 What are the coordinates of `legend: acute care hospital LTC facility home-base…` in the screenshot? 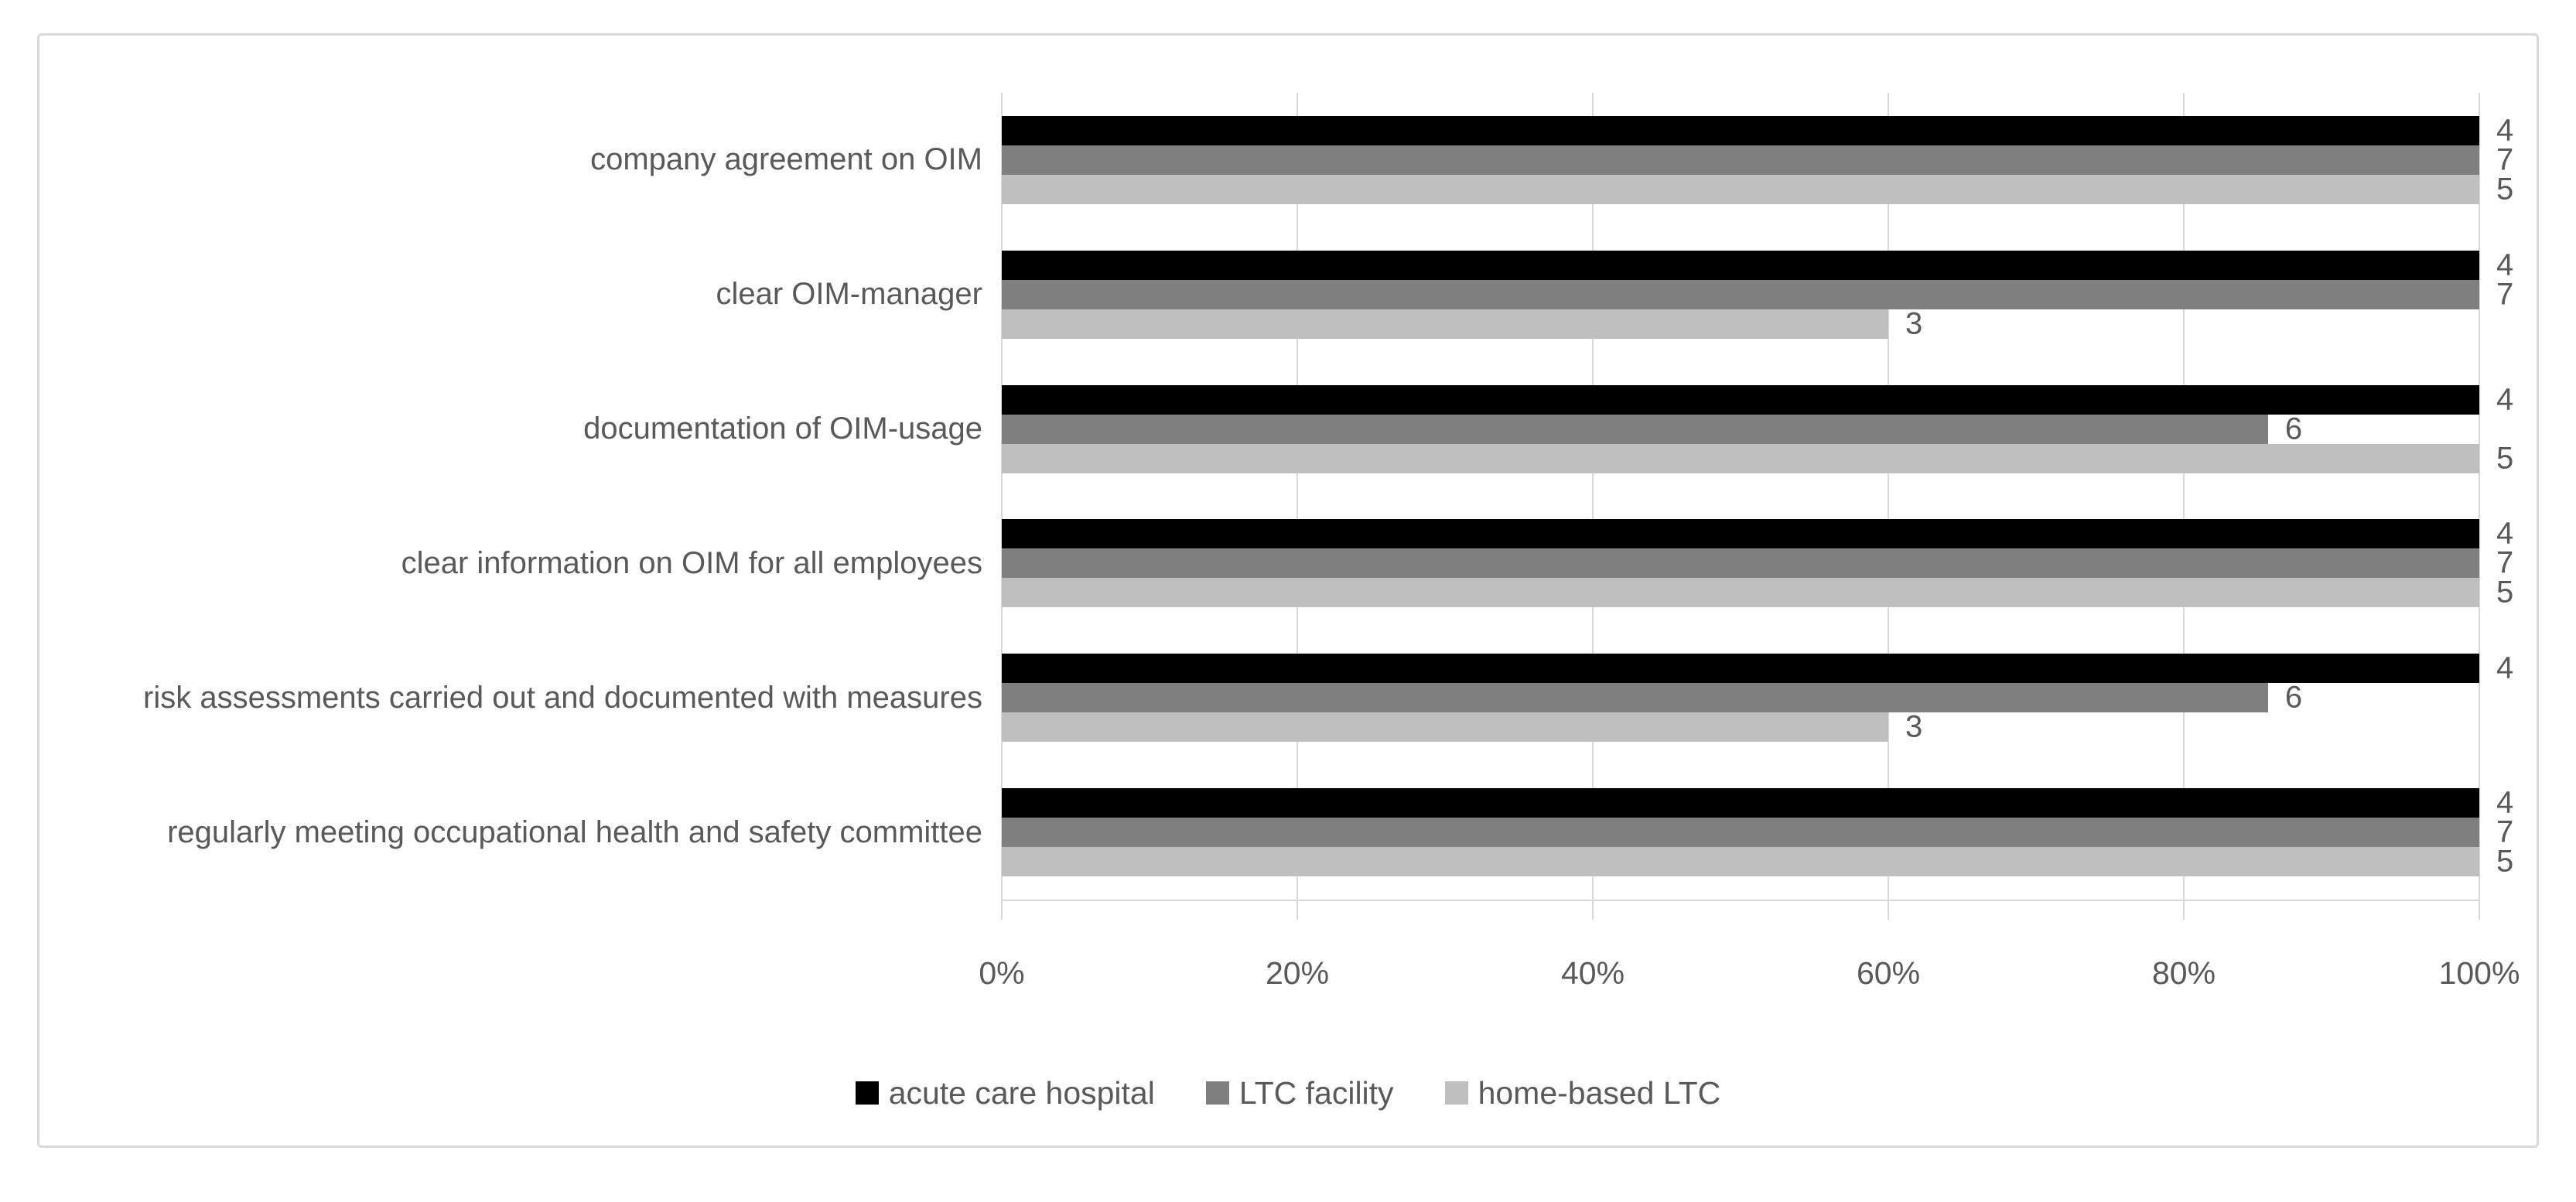 It's located at (1288, 1093).